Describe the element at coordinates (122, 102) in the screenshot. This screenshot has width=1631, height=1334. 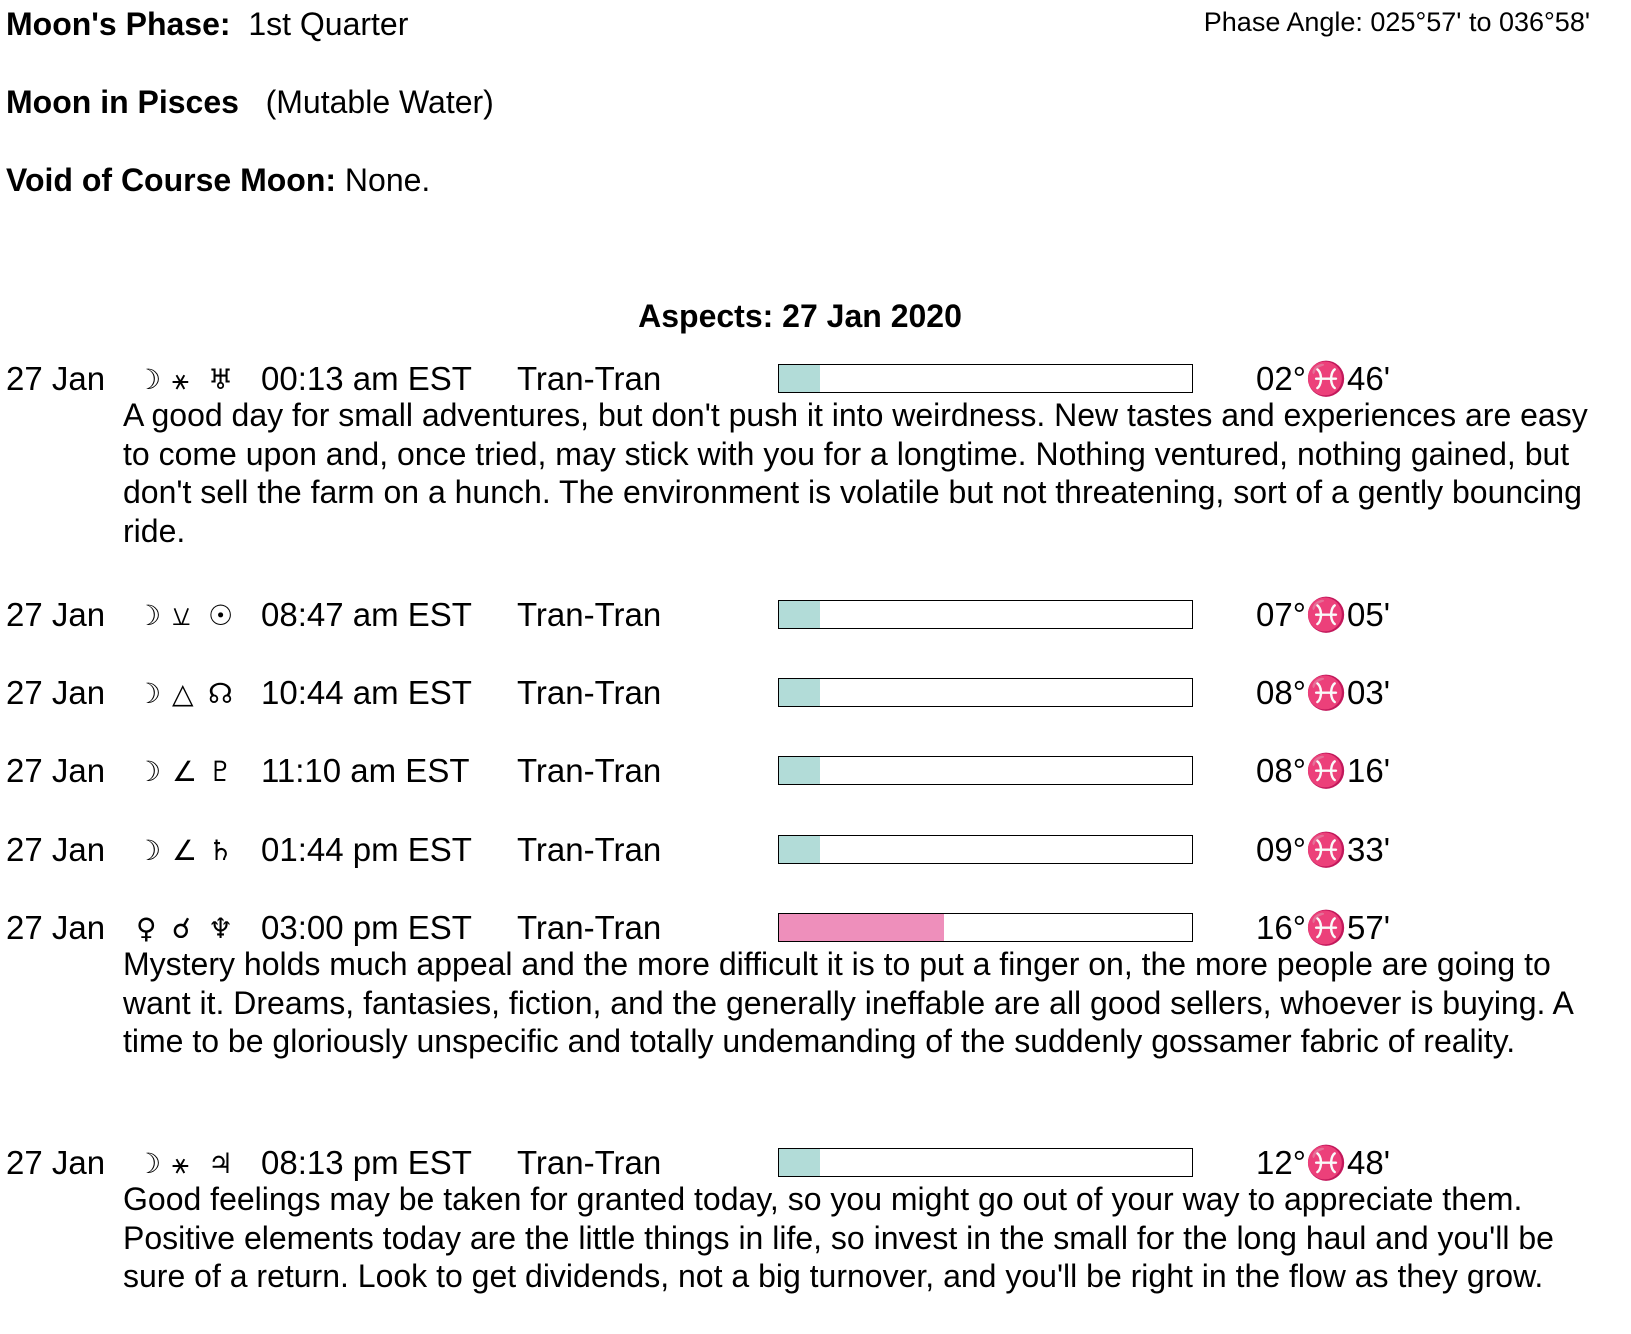
I see `moon-sign-label: Moon in Pisces` at that location.